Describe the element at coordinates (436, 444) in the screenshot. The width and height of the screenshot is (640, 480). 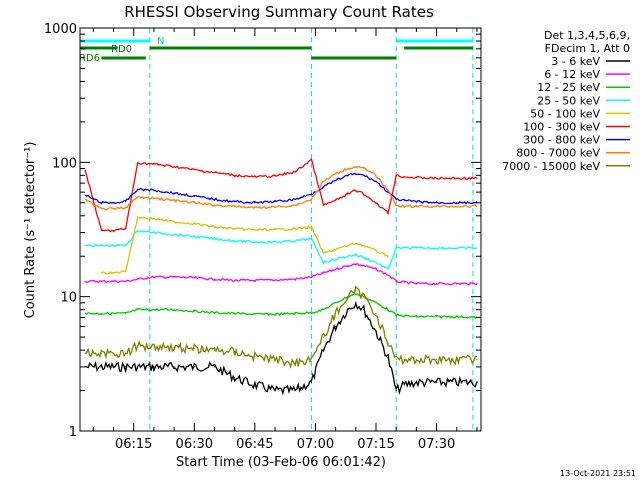
I see `x-tick-label: 07:30` at that location.